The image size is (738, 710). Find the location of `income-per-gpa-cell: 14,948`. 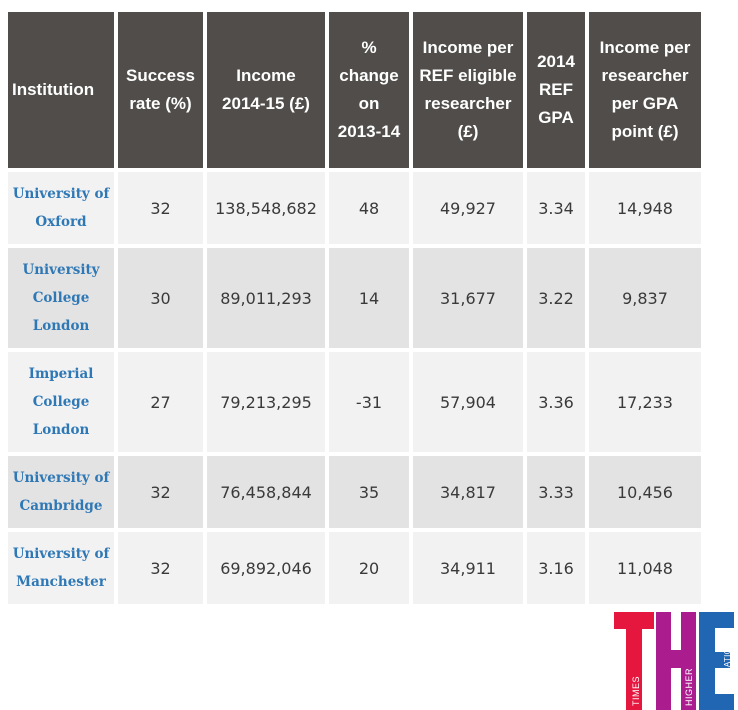

income-per-gpa-cell: 14,948 is located at coordinates (645, 208).